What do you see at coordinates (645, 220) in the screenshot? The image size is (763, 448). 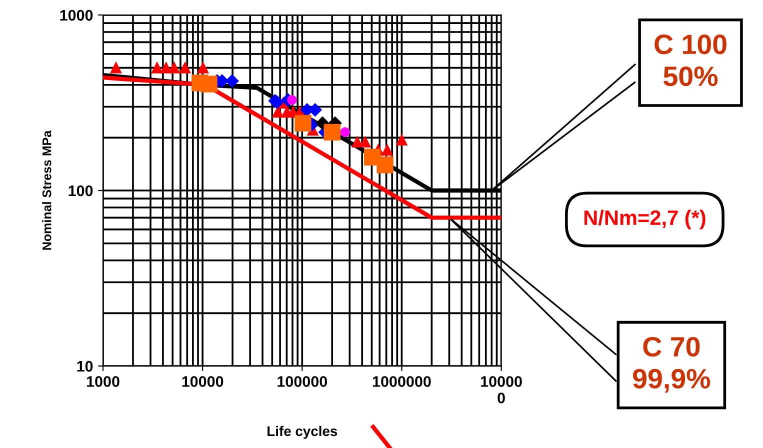 I see `text: N/Nm=2,7 (*)` at bounding box center [645, 220].